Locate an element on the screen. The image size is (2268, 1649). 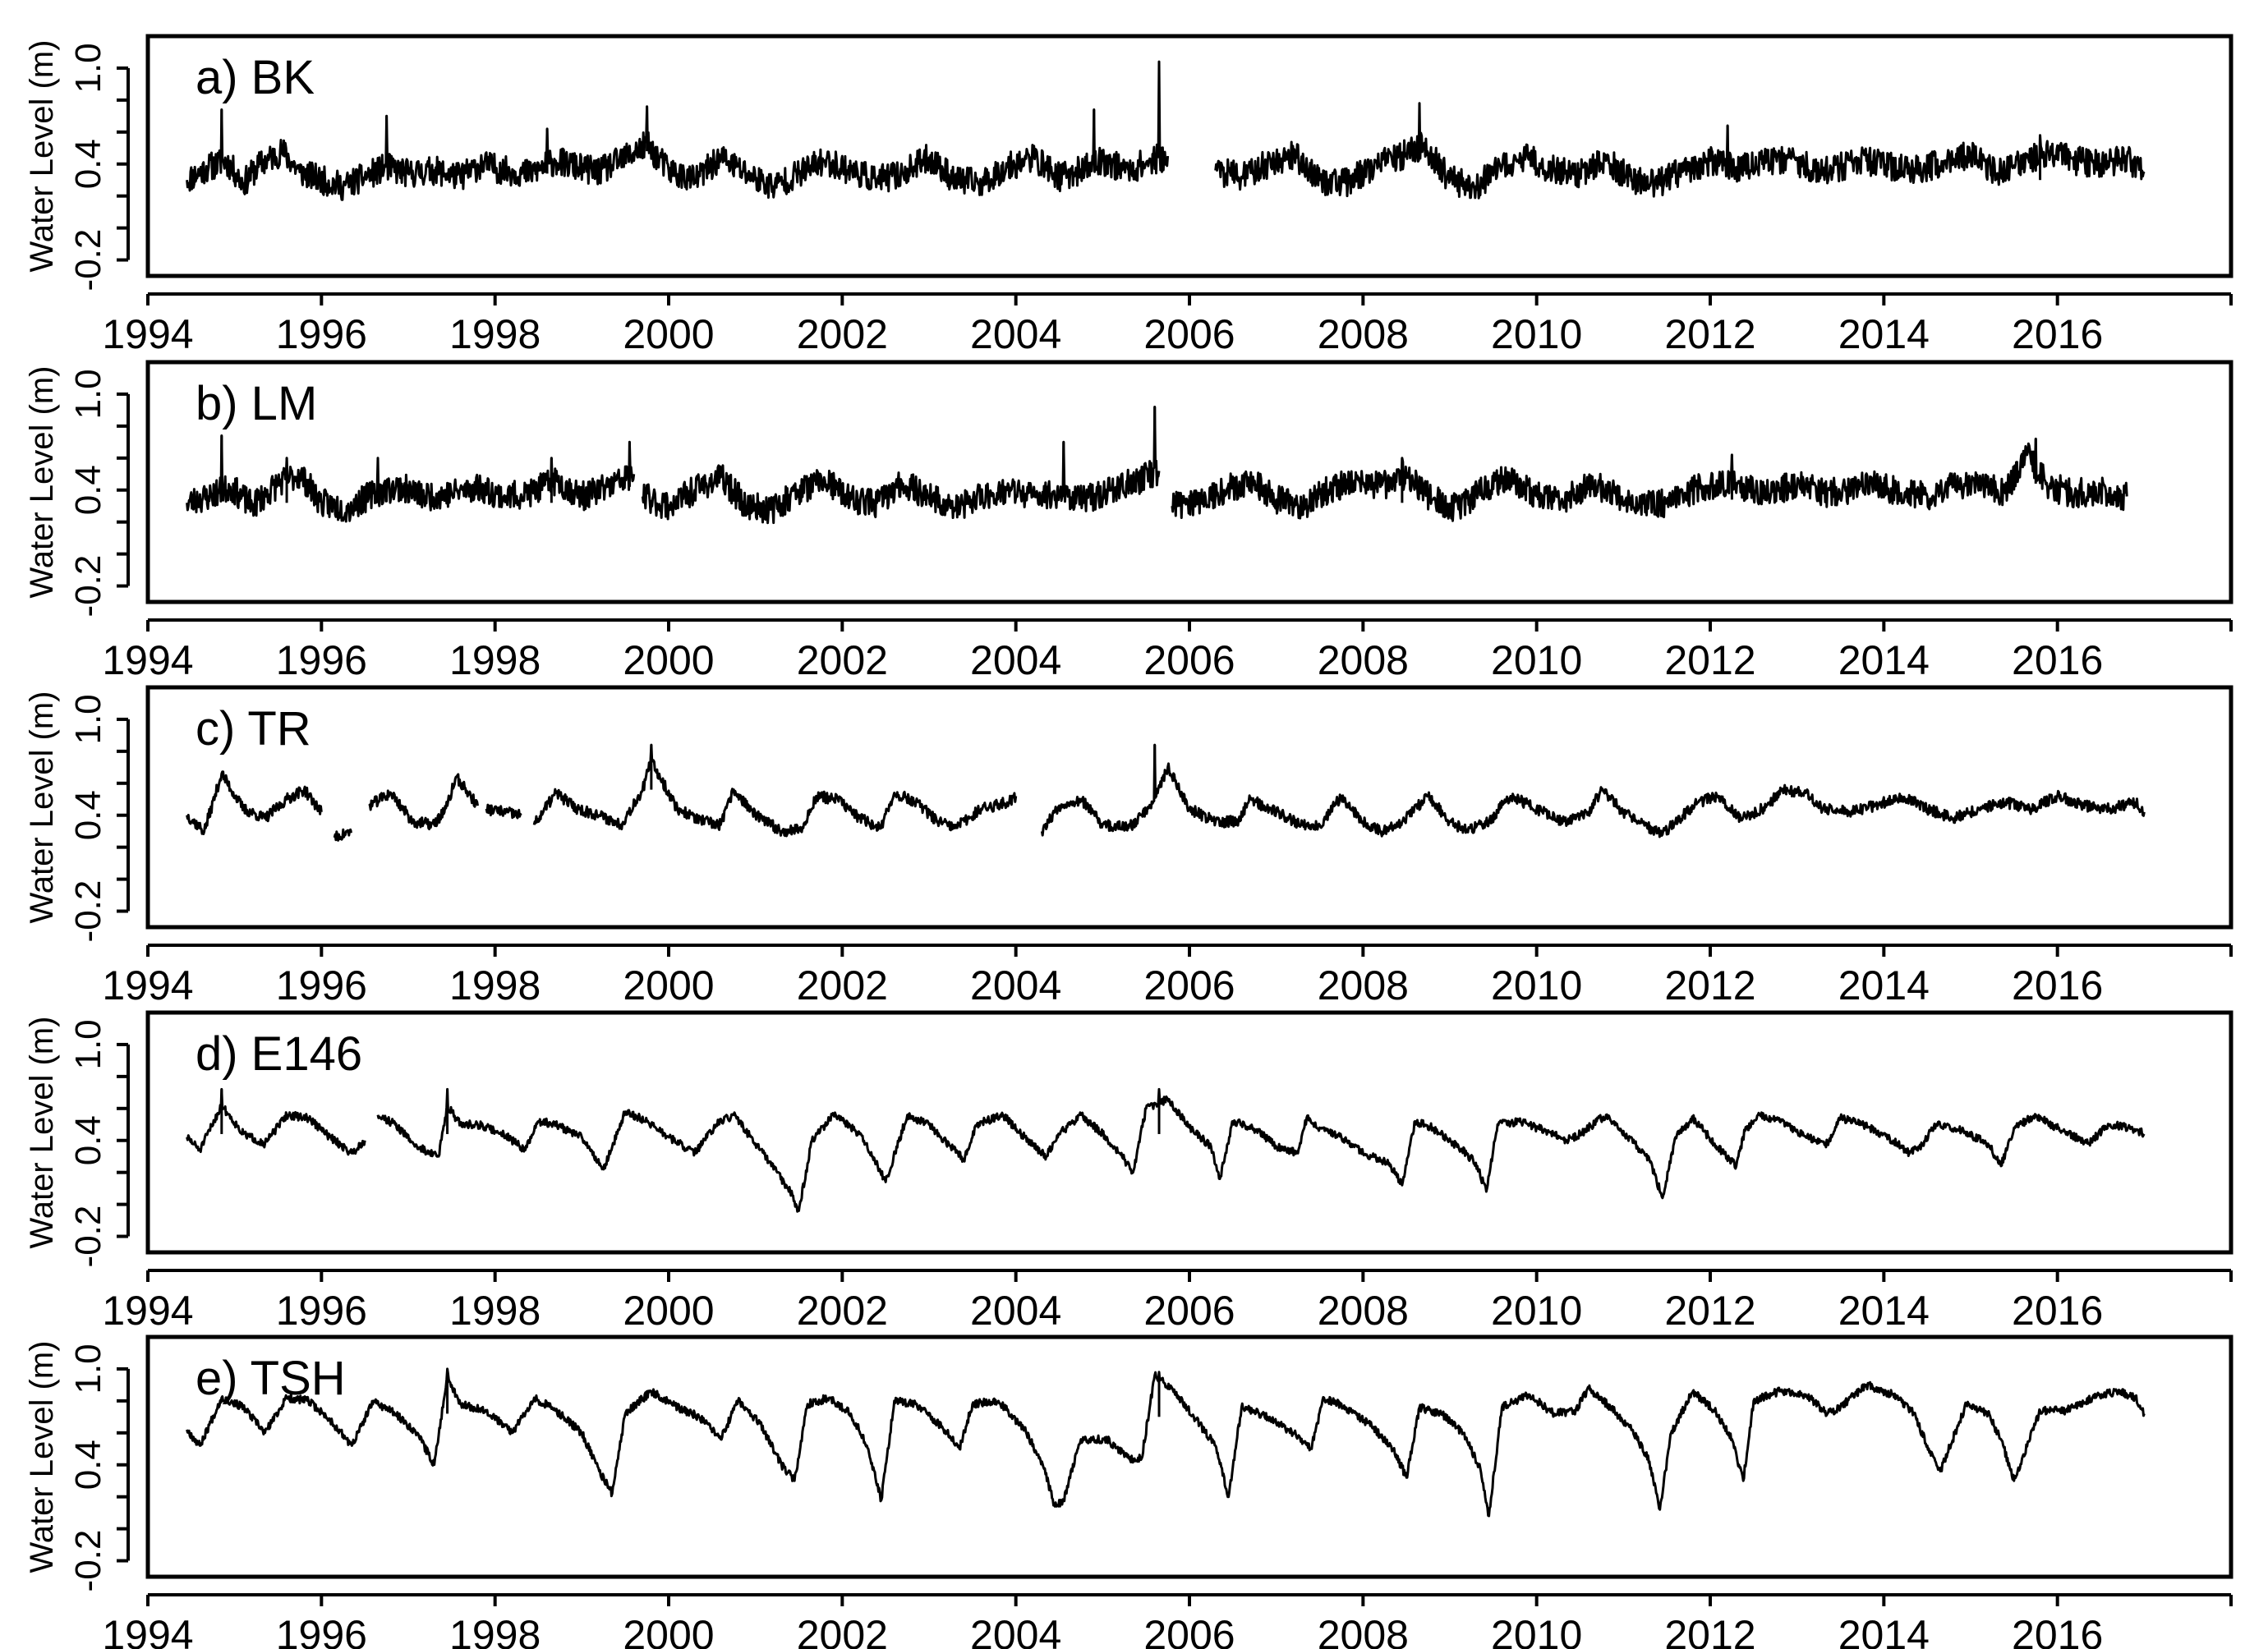
panel-label: d) E146 is located at coordinates (279, 1054).